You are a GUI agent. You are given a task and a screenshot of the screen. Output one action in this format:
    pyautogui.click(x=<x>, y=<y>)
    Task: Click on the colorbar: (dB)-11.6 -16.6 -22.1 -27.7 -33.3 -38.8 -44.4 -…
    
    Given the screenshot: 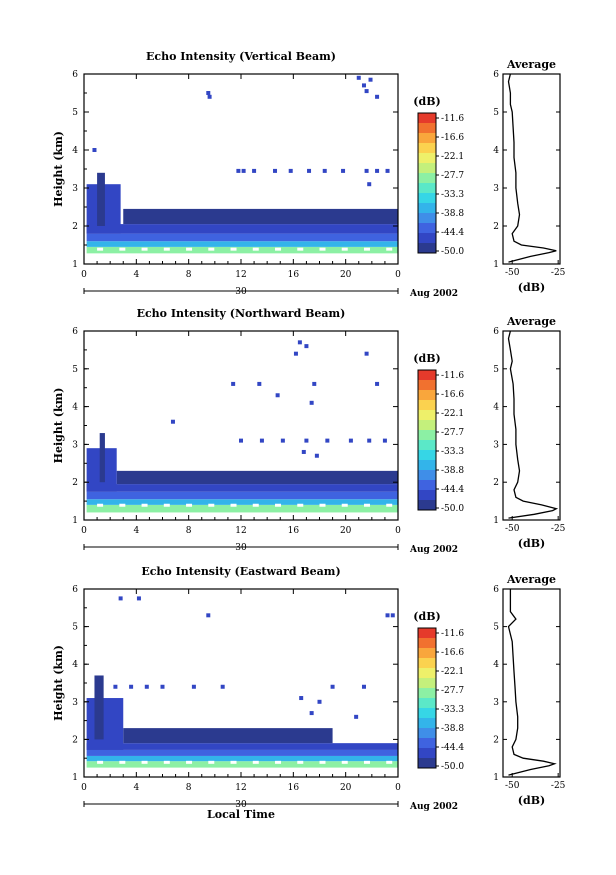 What is the action you would take?
    pyautogui.click(x=438, y=691)
    